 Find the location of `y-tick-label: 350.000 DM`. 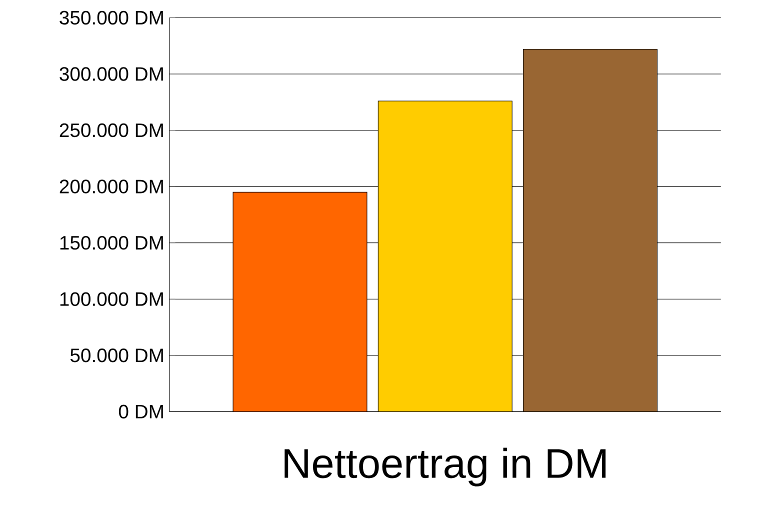

y-tick-label: 350.000 DM is located at coordinates (111, 17).